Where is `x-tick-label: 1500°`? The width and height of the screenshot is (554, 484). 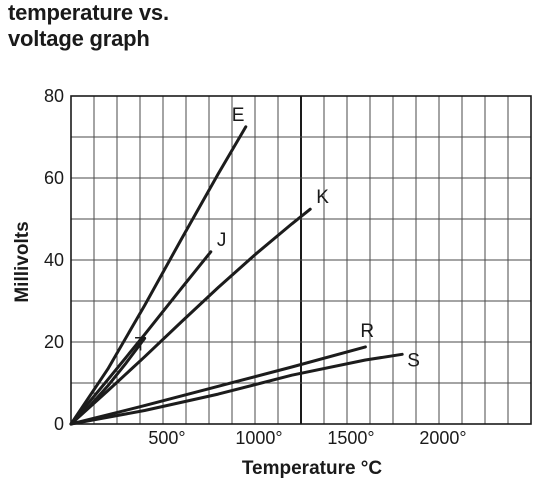 x-tick-label: 1500° is located at coordinates (350, 438).